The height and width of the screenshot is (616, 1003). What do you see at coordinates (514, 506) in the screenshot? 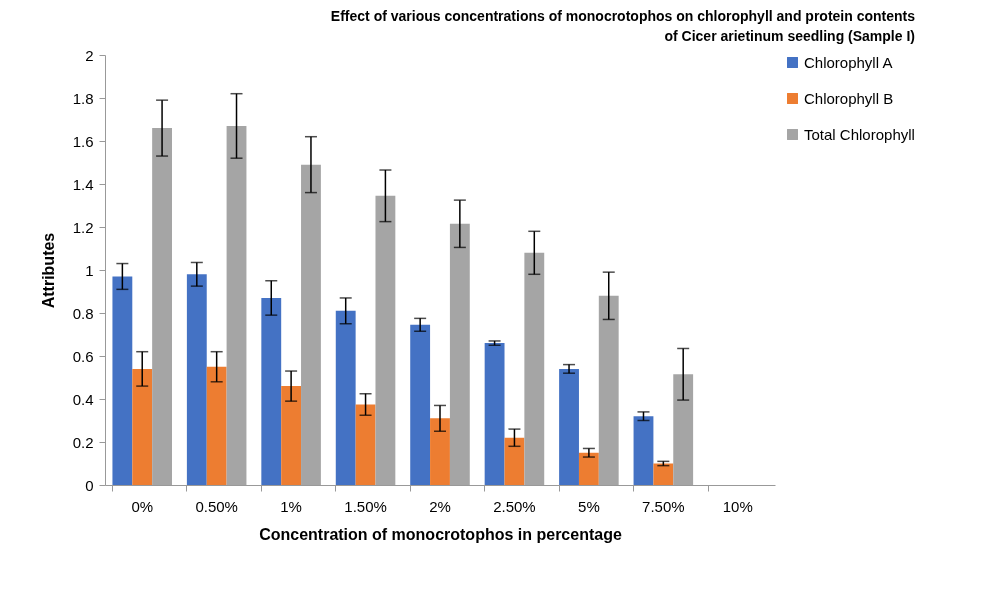
I see `x-tick-label: 2.50%` at bounding box center [514, 506].